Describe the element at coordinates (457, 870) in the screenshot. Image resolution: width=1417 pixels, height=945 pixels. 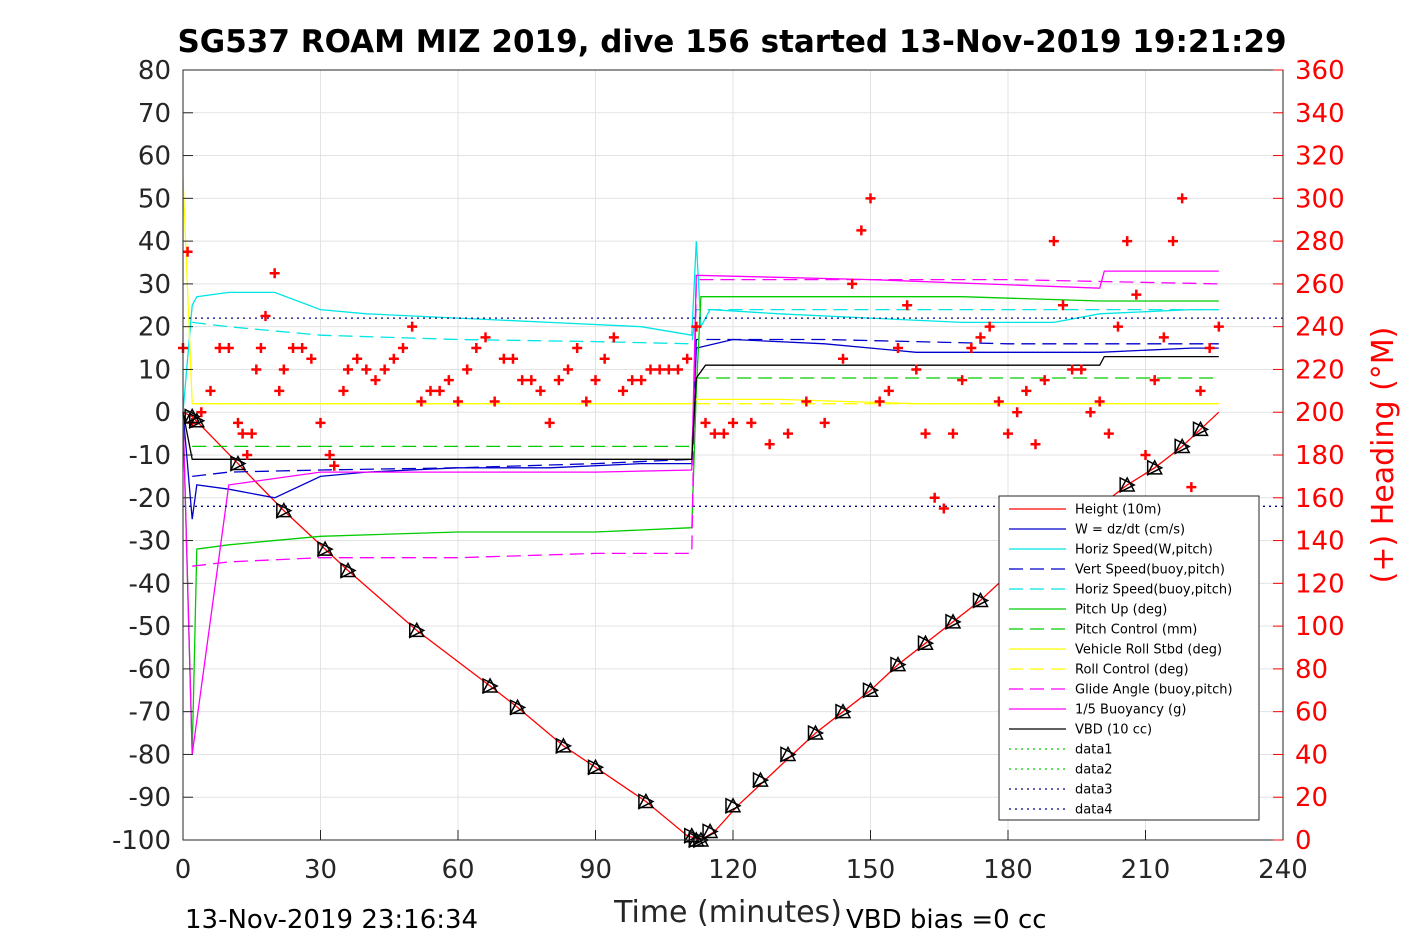
I see `x-tick-label: 60` at that location.